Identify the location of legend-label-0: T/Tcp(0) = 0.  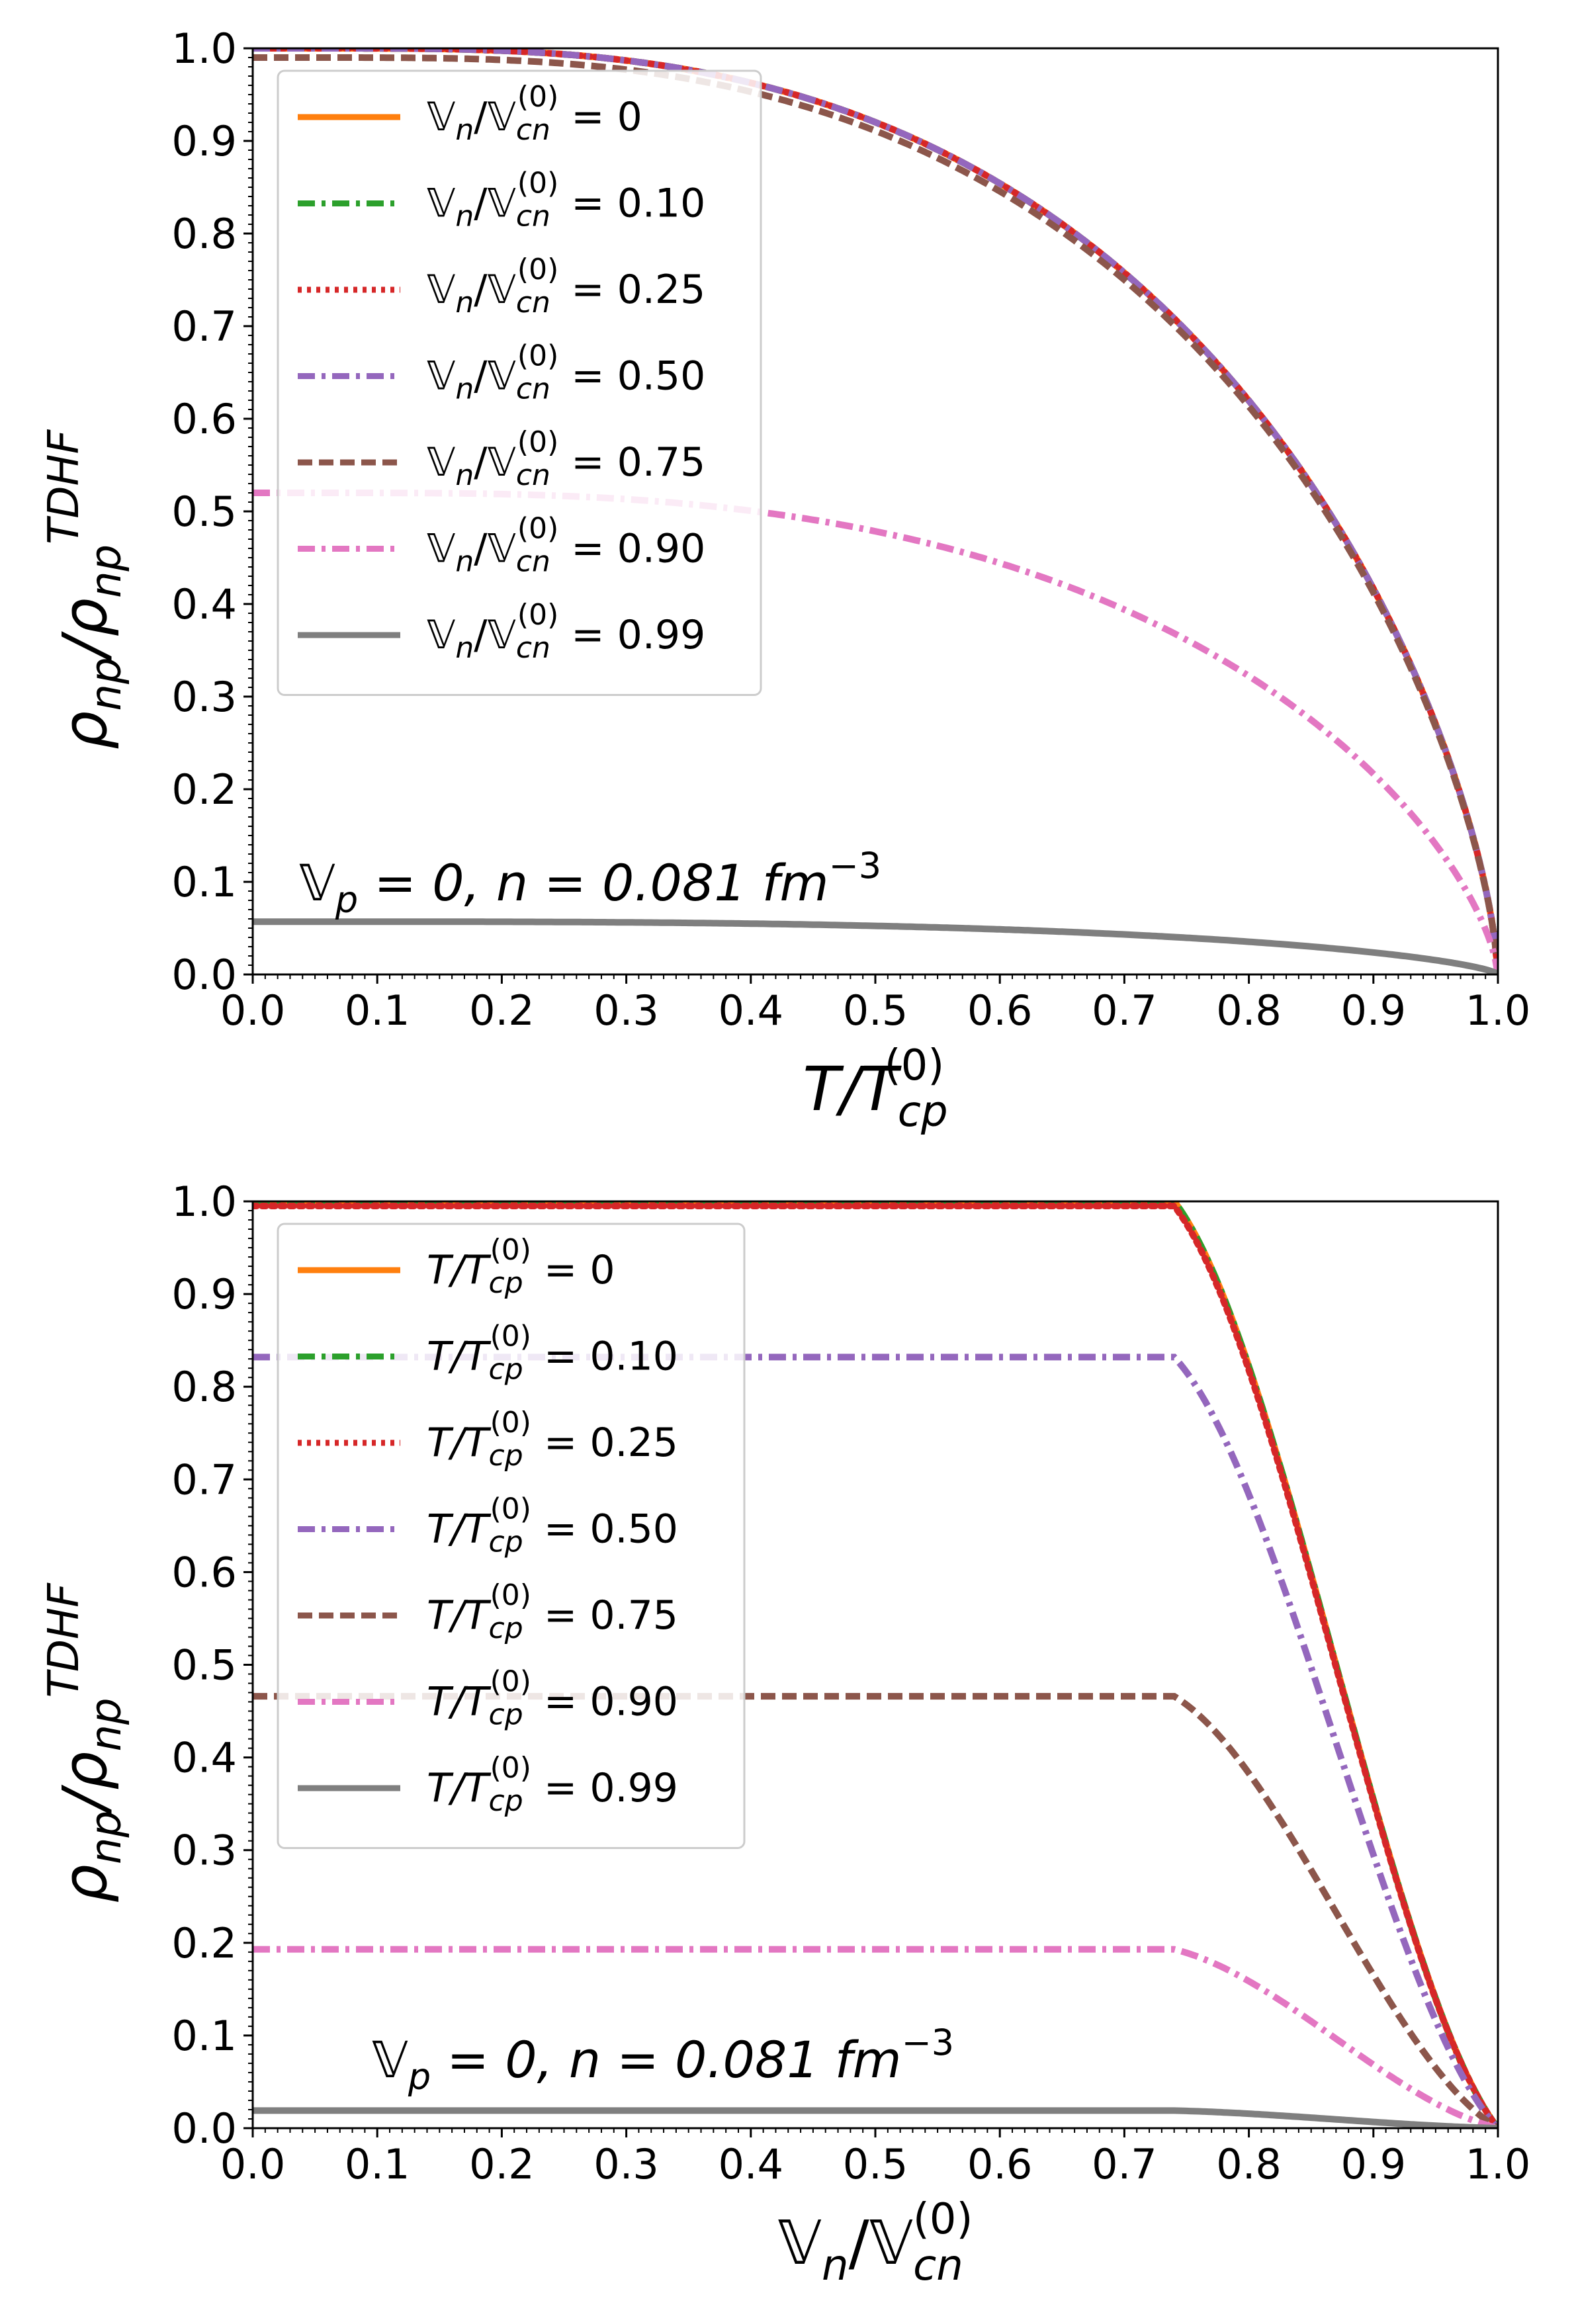
(521, 1266).